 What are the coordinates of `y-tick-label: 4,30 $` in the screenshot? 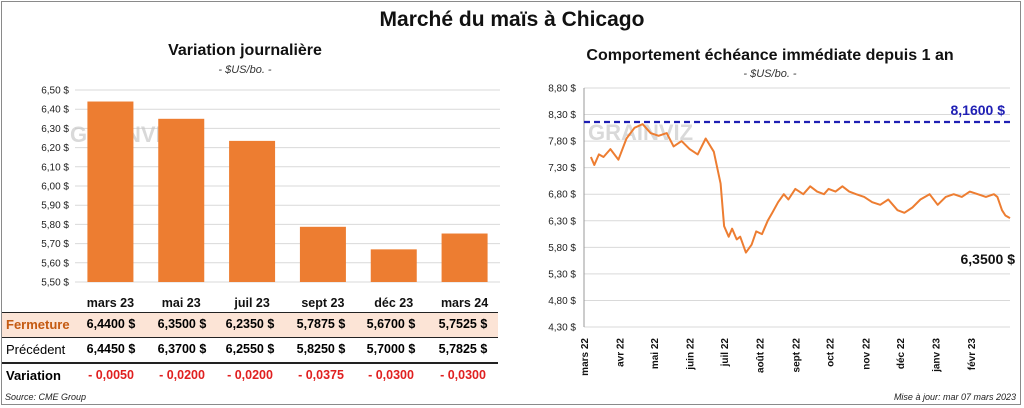 It's located at (562, 328).